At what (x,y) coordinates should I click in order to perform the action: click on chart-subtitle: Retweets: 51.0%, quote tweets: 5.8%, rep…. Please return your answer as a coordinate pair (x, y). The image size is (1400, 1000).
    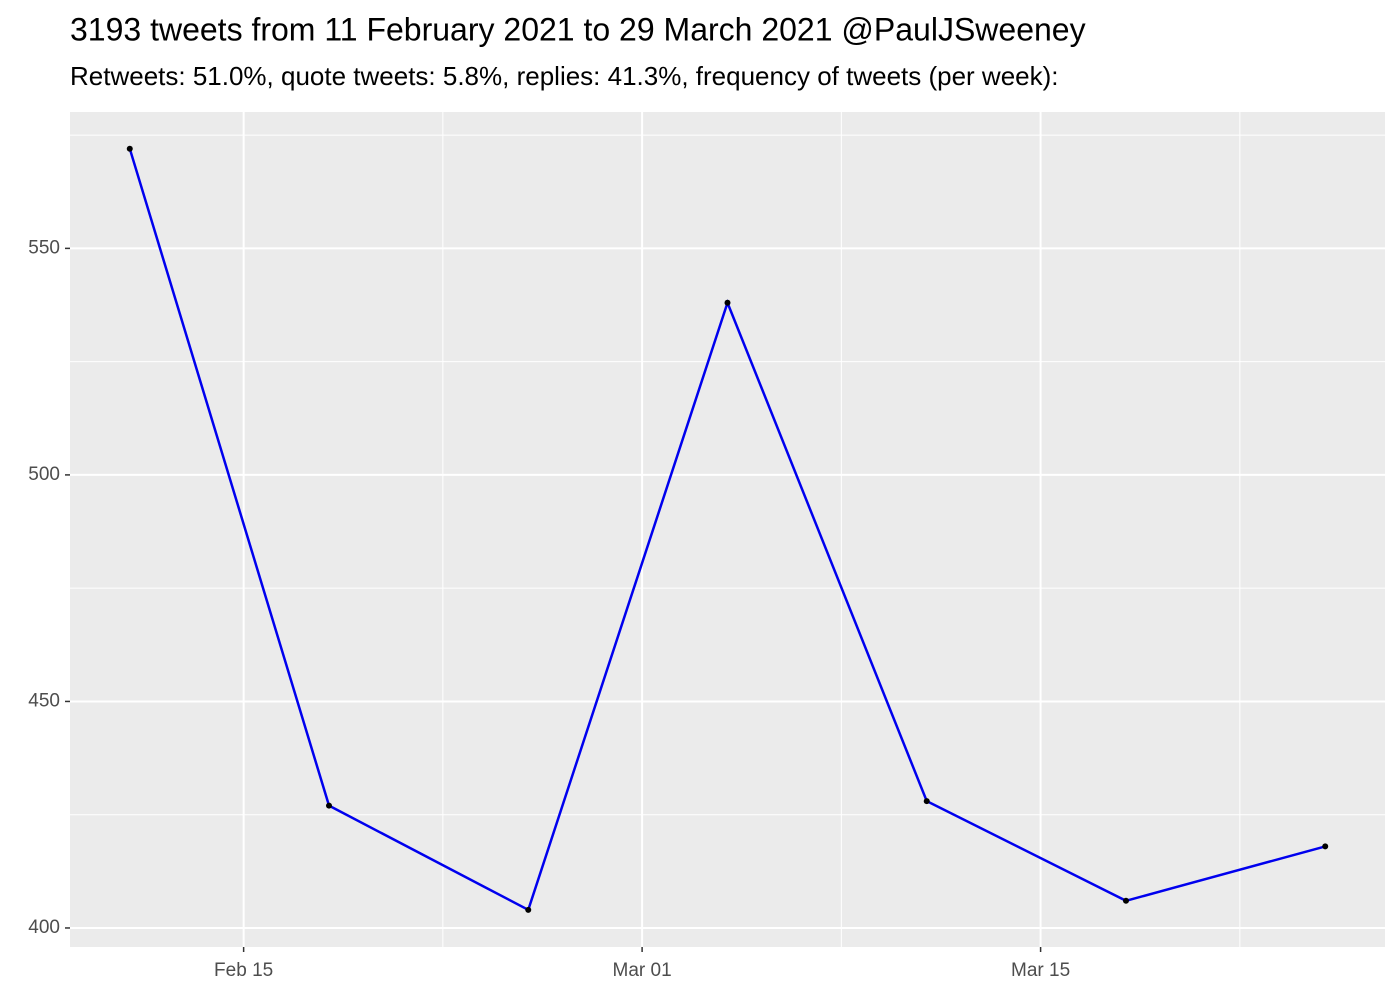
    Looking at the image, I should click on (564, 76).